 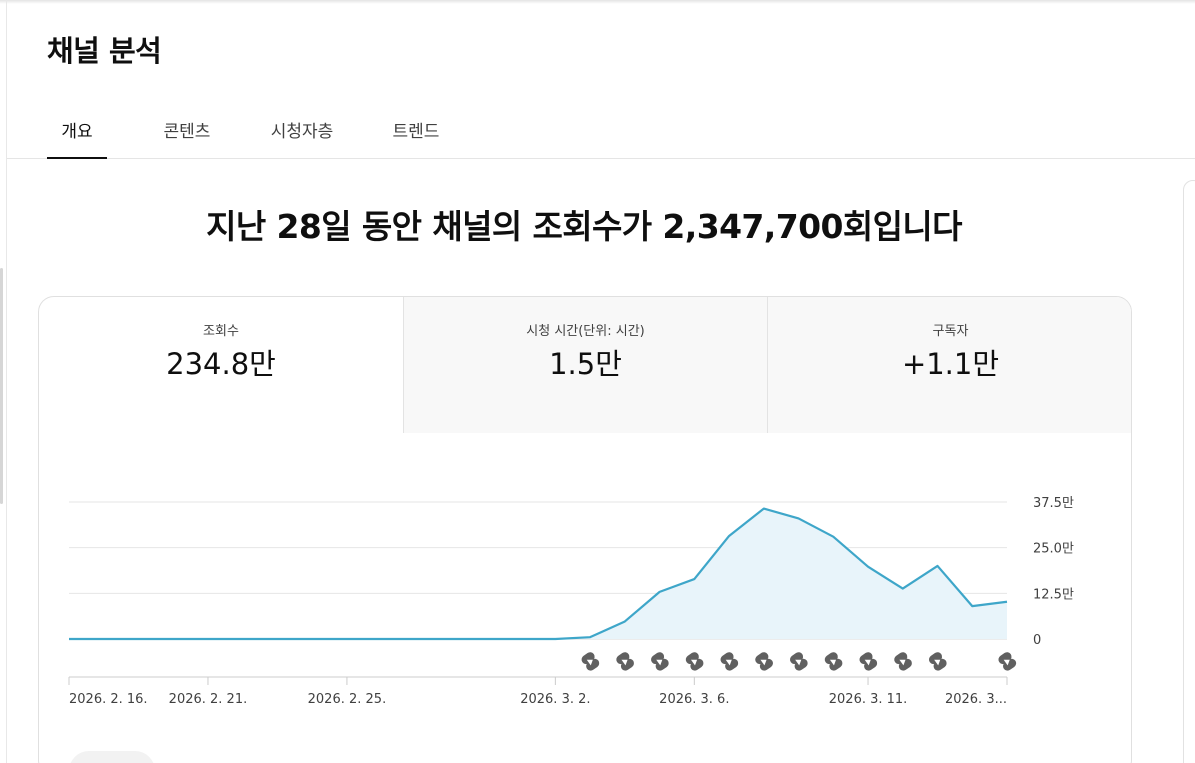 I want to click on metric-watch-time: 시청 시간(단위: 시간) 1.5만, so click(x=585, y=365).